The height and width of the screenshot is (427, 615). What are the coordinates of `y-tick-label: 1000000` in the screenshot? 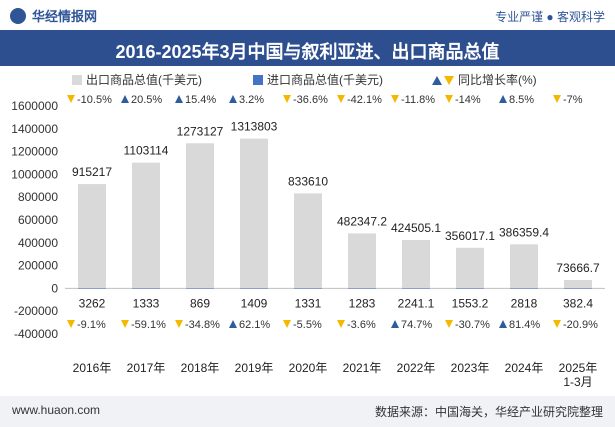 It's located at (34, 174).